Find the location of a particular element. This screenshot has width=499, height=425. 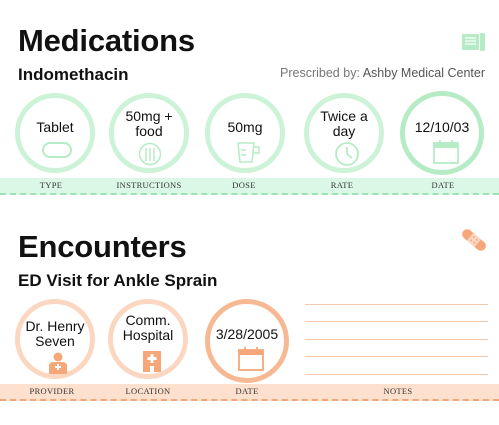

med-rate-circle: Twice a day is located at coordinates (344, 133).